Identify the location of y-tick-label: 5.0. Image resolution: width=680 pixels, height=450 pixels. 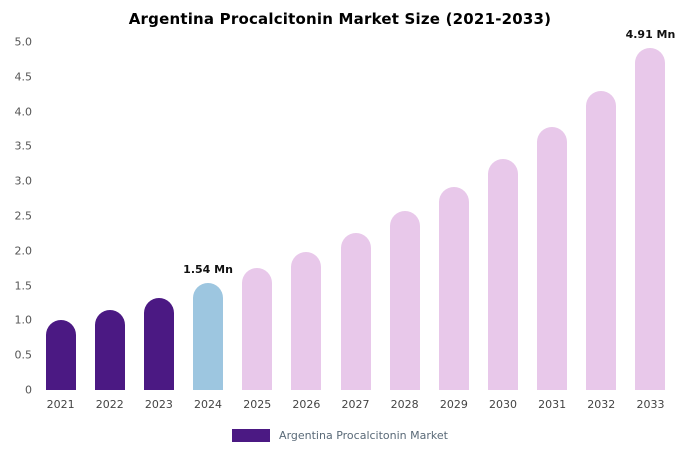
(23, 42).